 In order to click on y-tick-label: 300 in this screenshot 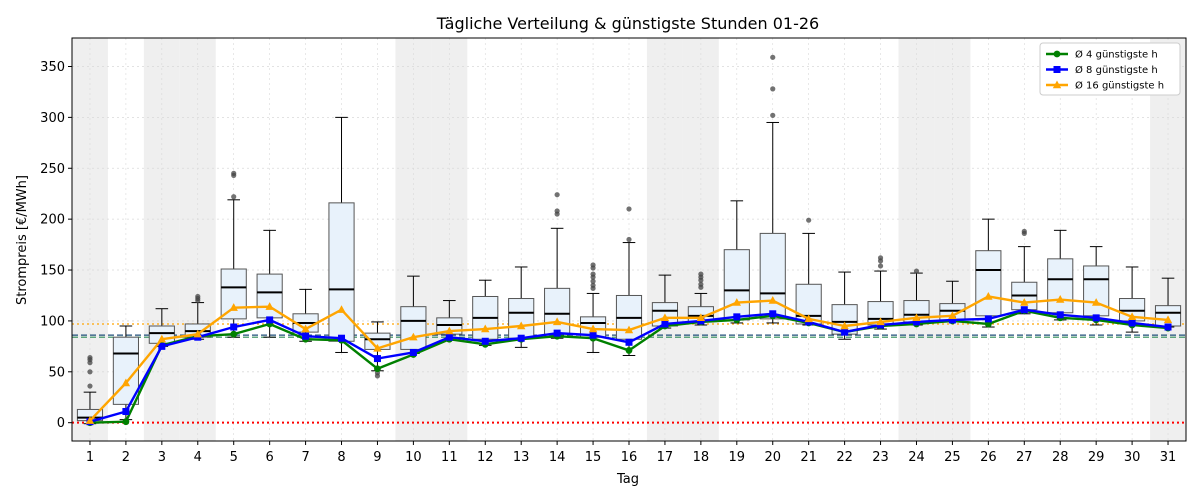, I will do `click(52, 118)`.